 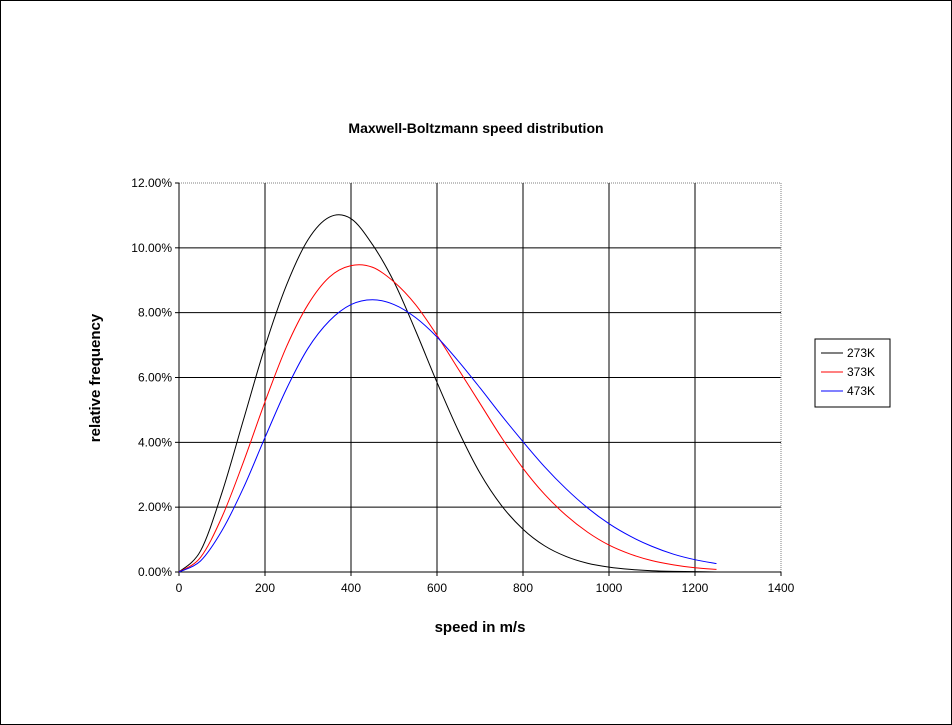 What do you see at coordinates (179, 588) in the screenshot?
I see `x-tick-label: 0` at bounding box center [179, 588].